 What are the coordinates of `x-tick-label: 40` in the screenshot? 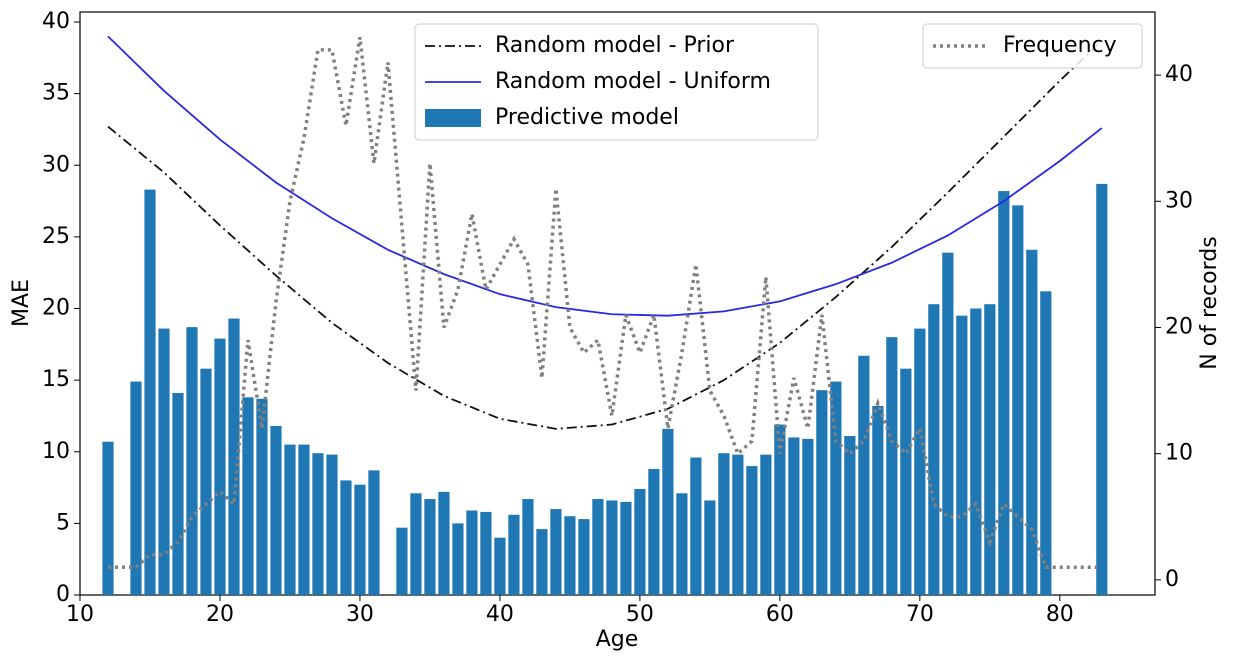 It's located at (500, 614).